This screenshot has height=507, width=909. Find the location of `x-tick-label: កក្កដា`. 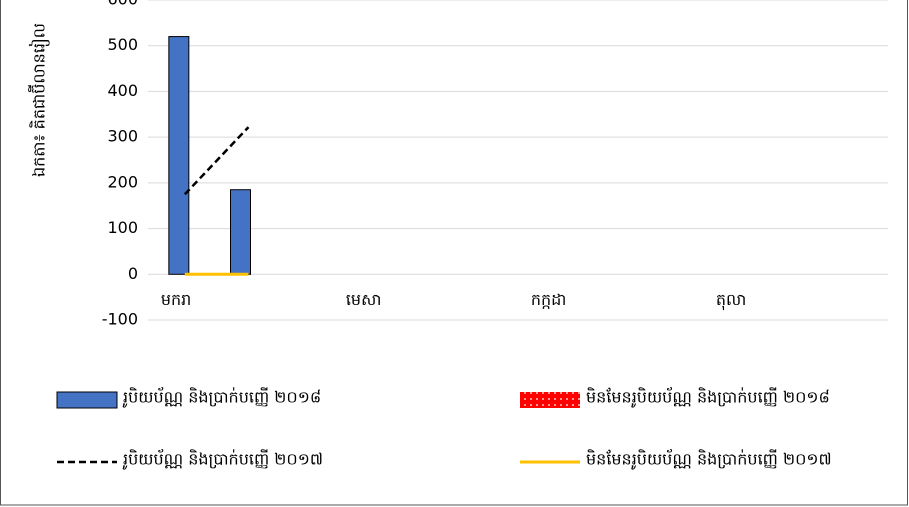

x-tick-label: កក្កដា is located at coordinates (549, 299).